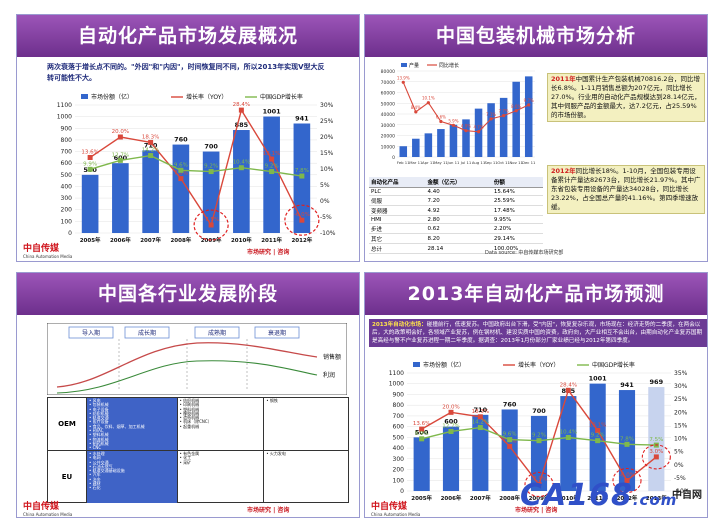  Describe the element at coordinates (397, 191) in the screenshot. I see `table-cell: PLC` at that location.